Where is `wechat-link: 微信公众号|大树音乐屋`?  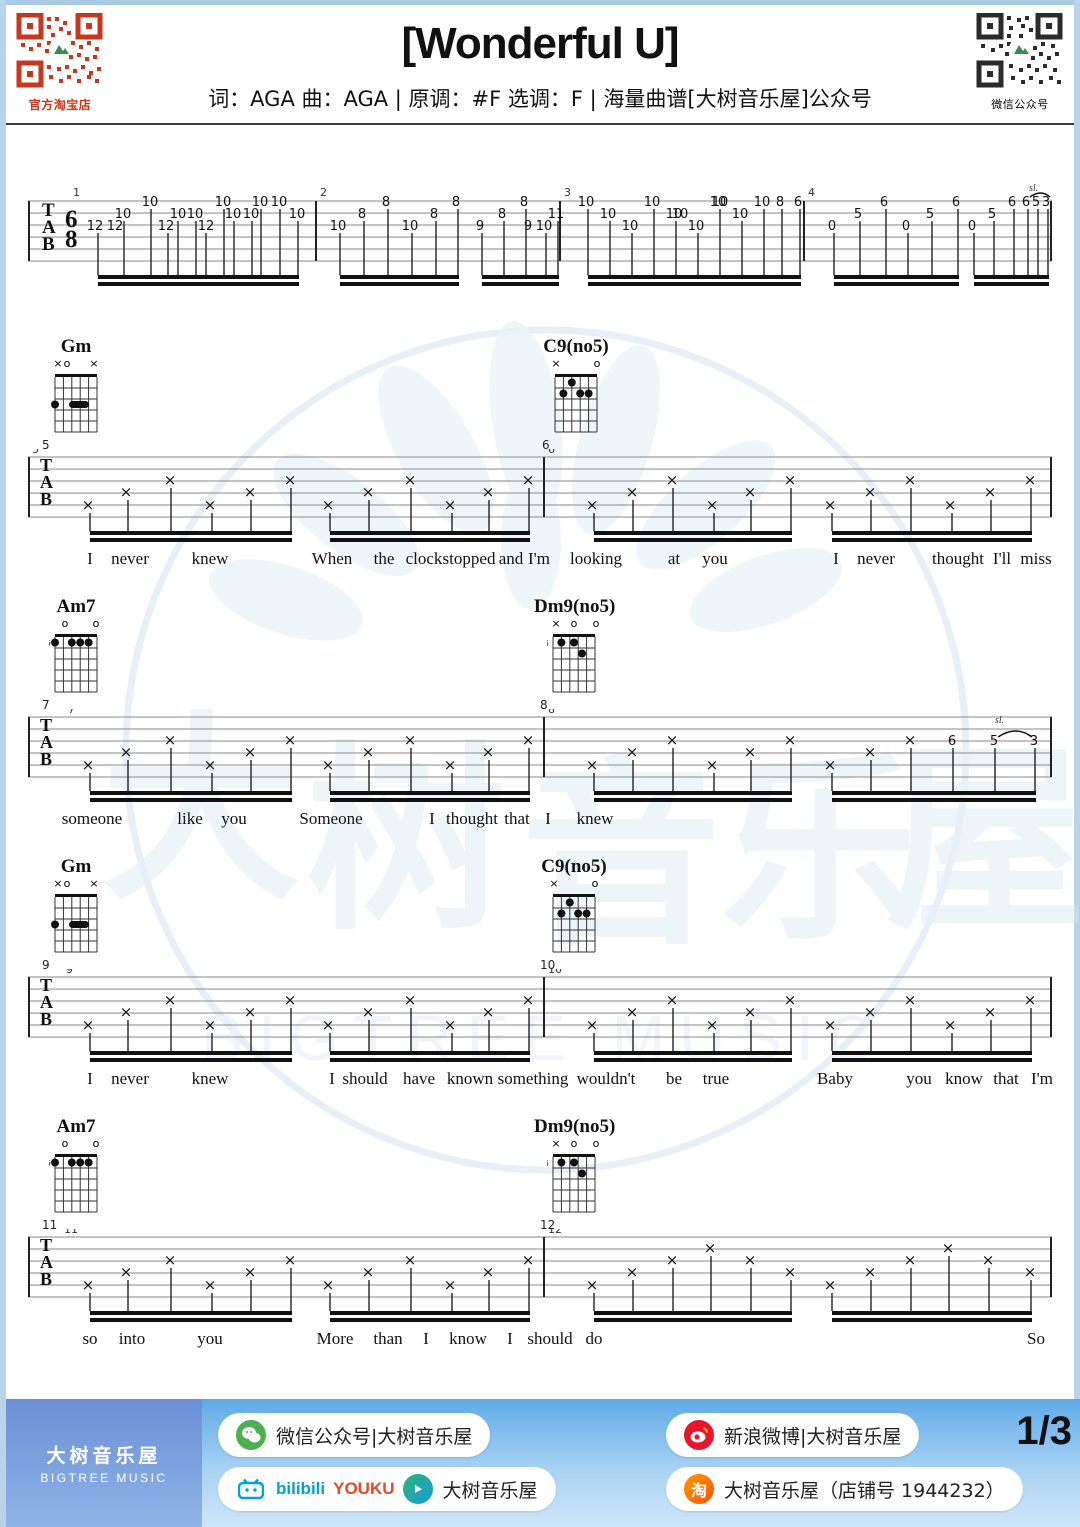 wechat-link: 微信公众号|大树音乐屋 is located at coordinates (354, 1435).